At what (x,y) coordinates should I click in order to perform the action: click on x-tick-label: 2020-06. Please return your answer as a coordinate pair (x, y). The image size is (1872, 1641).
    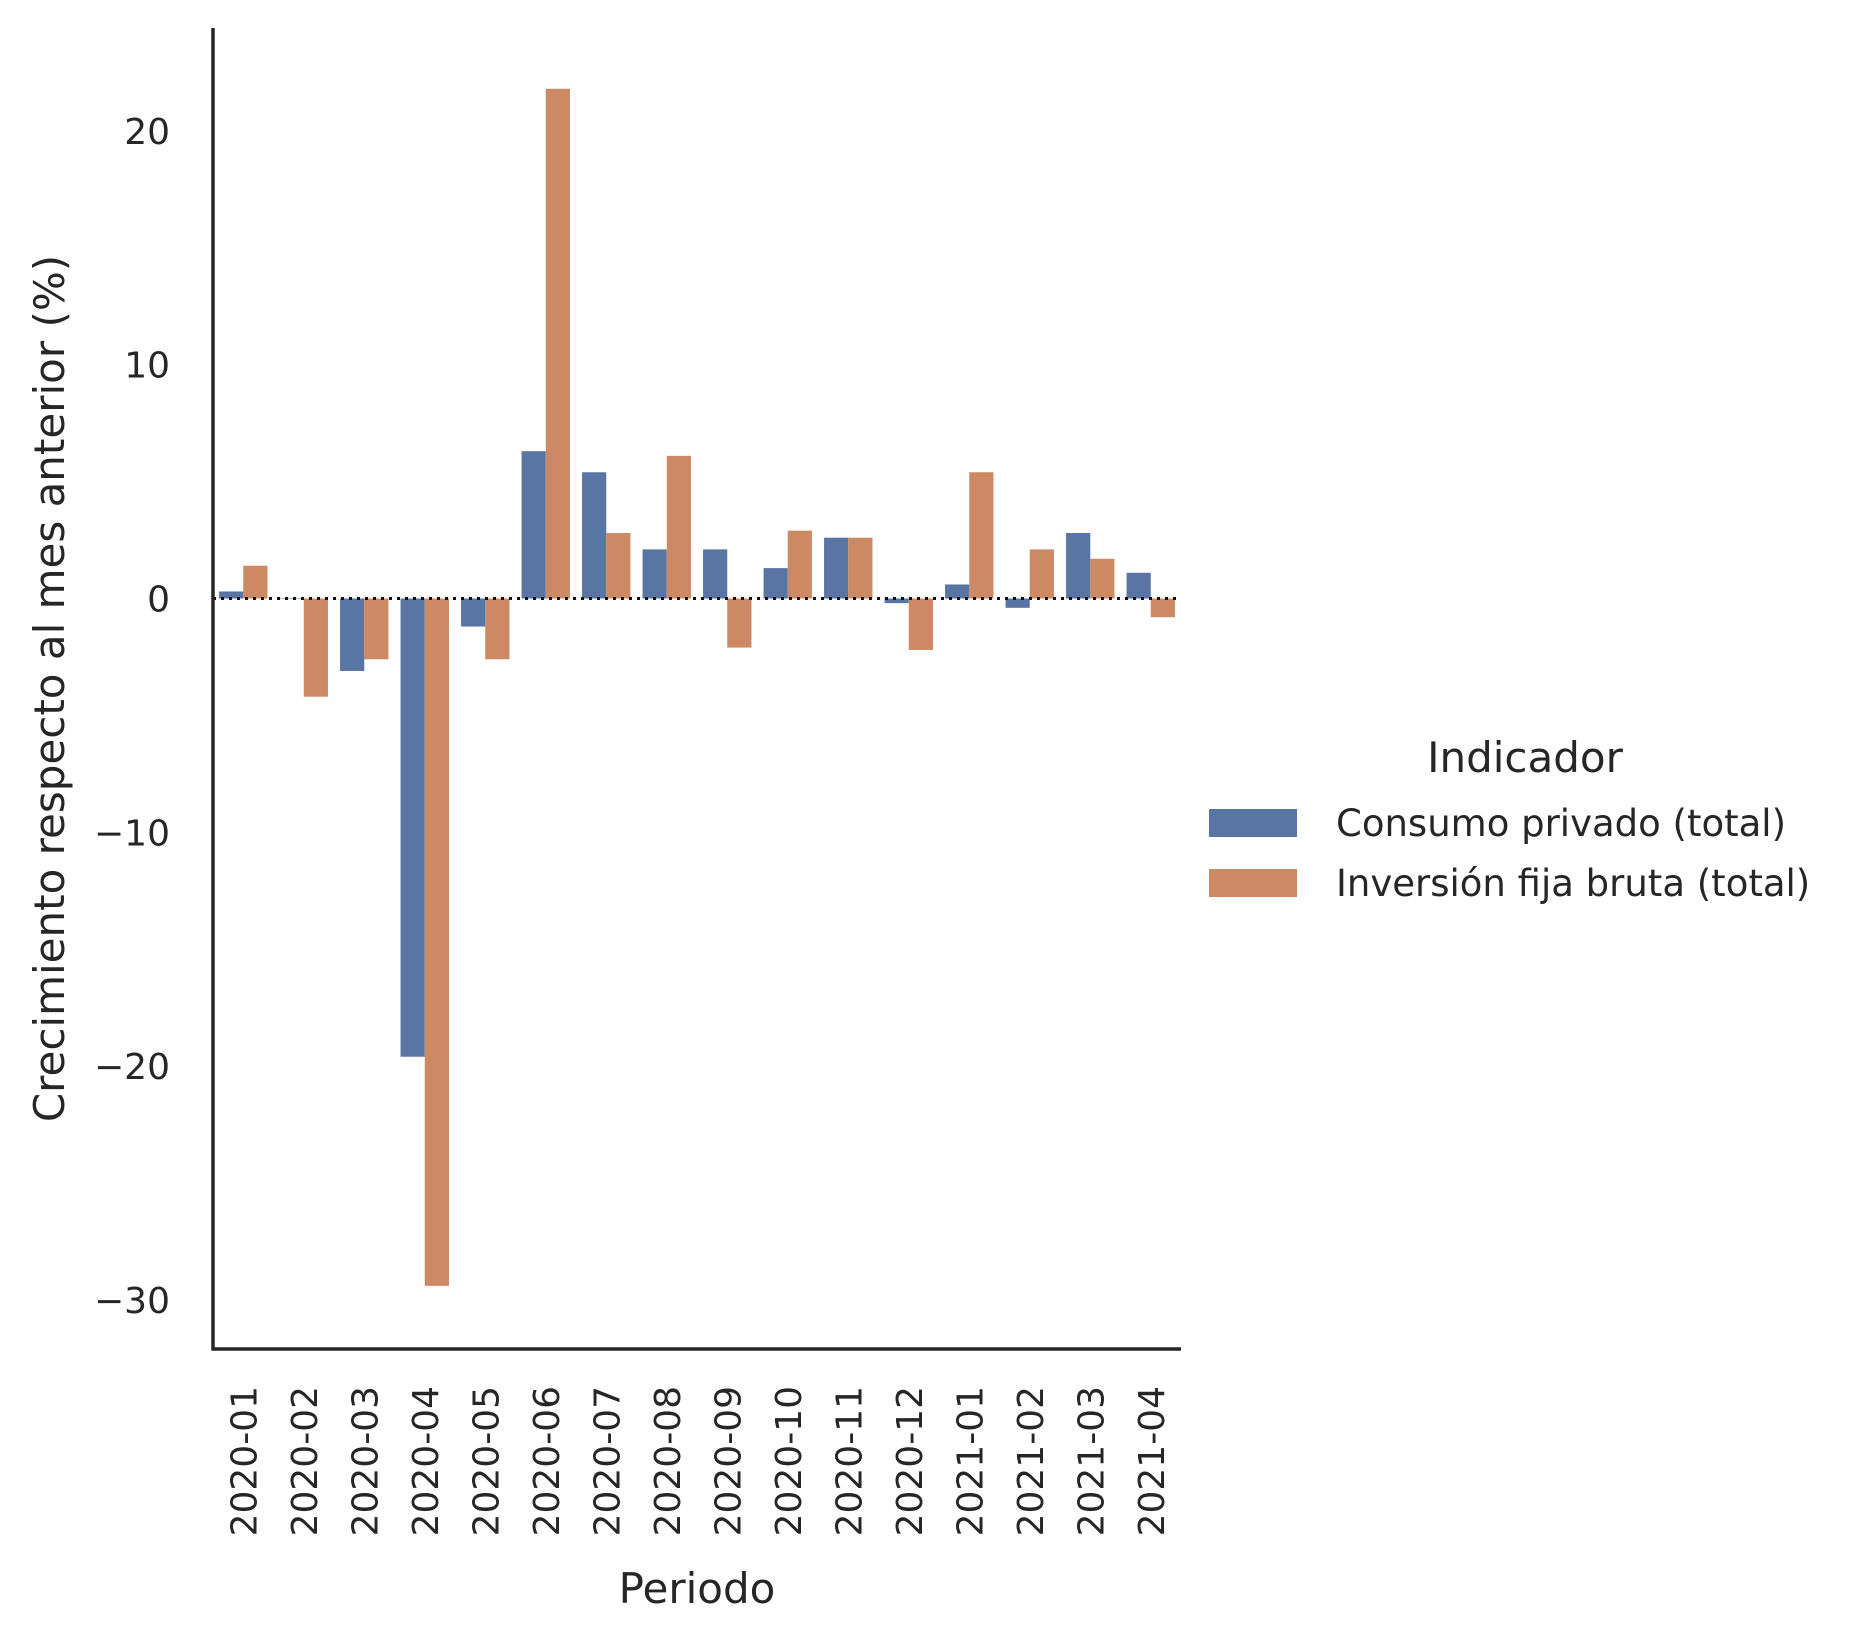
    Looking at the image, I should click on (547, 1461).